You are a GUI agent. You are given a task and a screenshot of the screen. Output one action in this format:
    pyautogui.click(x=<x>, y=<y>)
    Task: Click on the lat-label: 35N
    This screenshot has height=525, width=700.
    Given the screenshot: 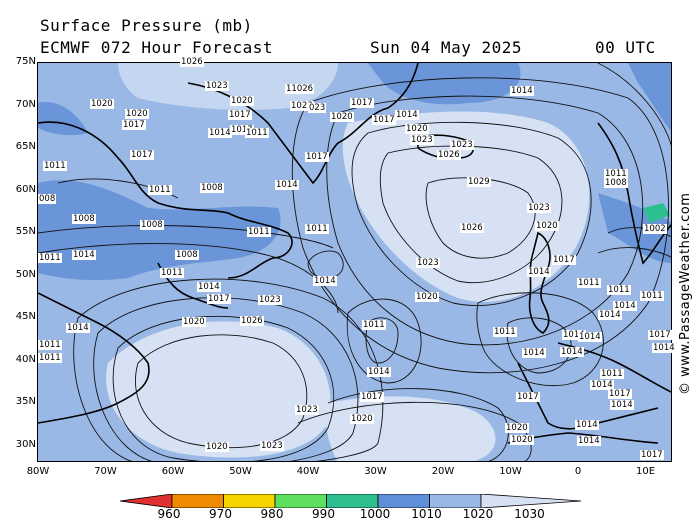 What is the action you would take?
    pyautogui.click(x=25, y=401)
    